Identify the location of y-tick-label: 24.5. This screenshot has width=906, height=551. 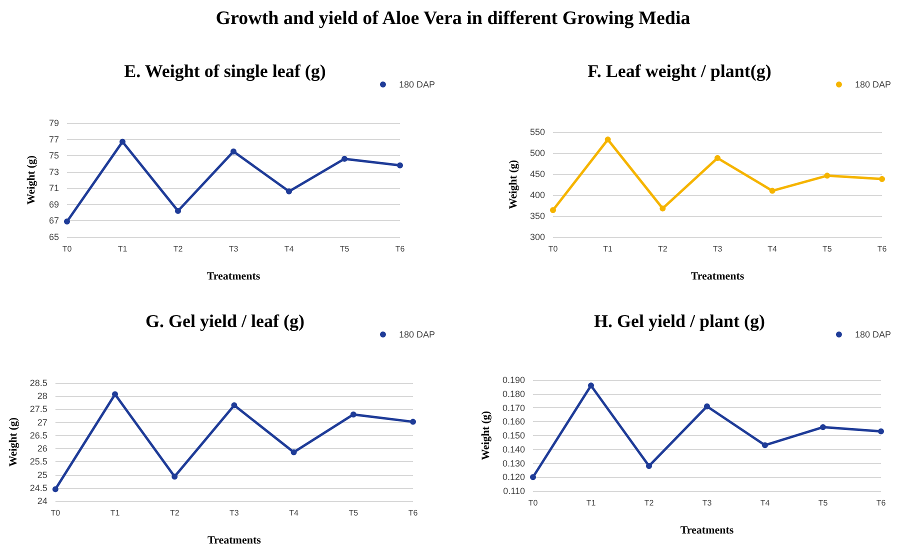
(39, 487).